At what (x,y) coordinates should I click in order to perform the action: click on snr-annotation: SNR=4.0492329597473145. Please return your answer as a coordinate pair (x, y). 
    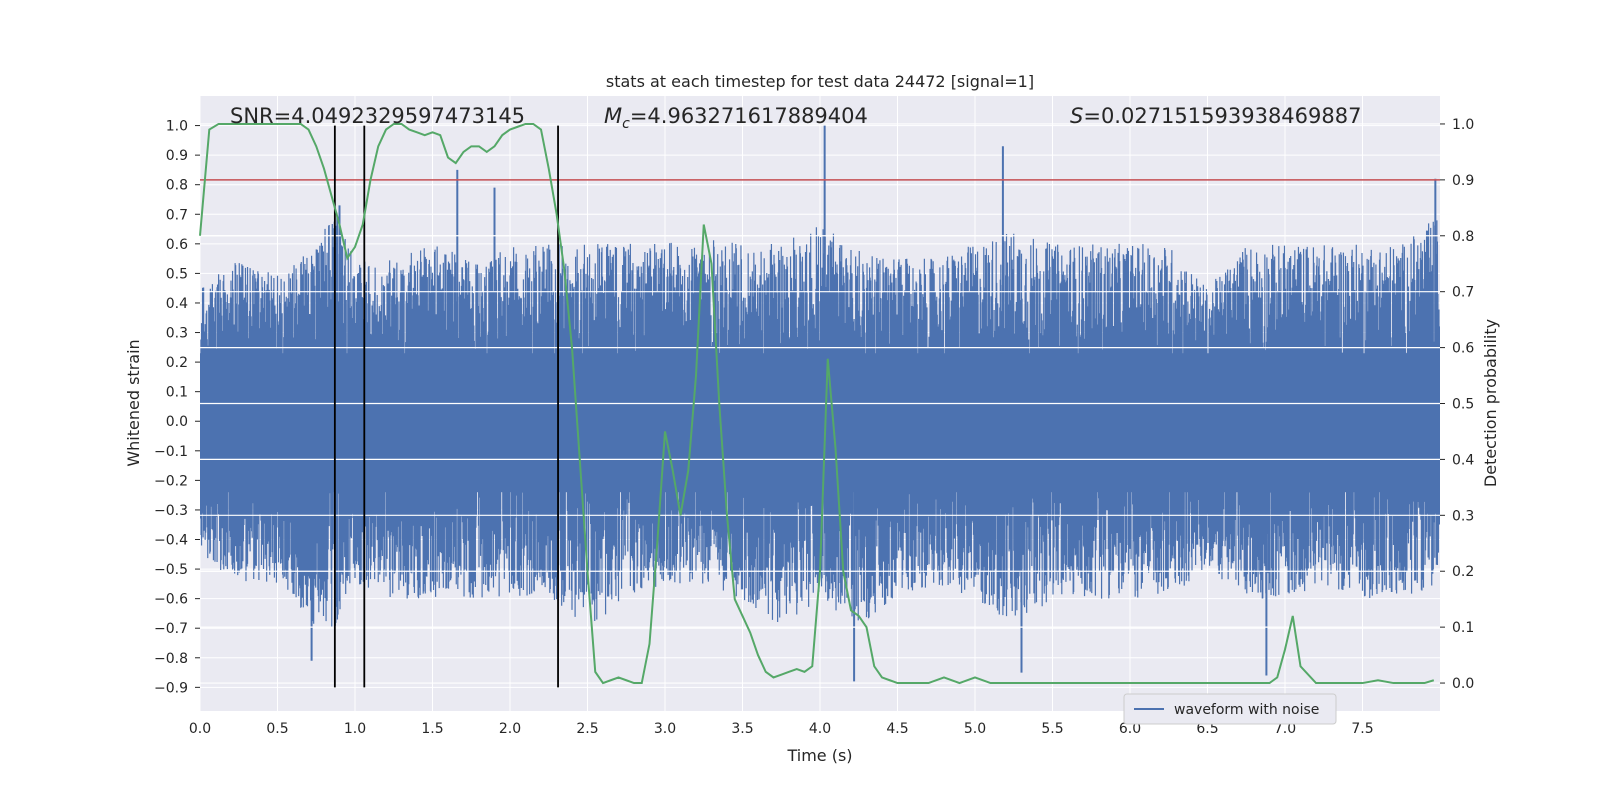
    Looking at the image, I should click on (377, 116).